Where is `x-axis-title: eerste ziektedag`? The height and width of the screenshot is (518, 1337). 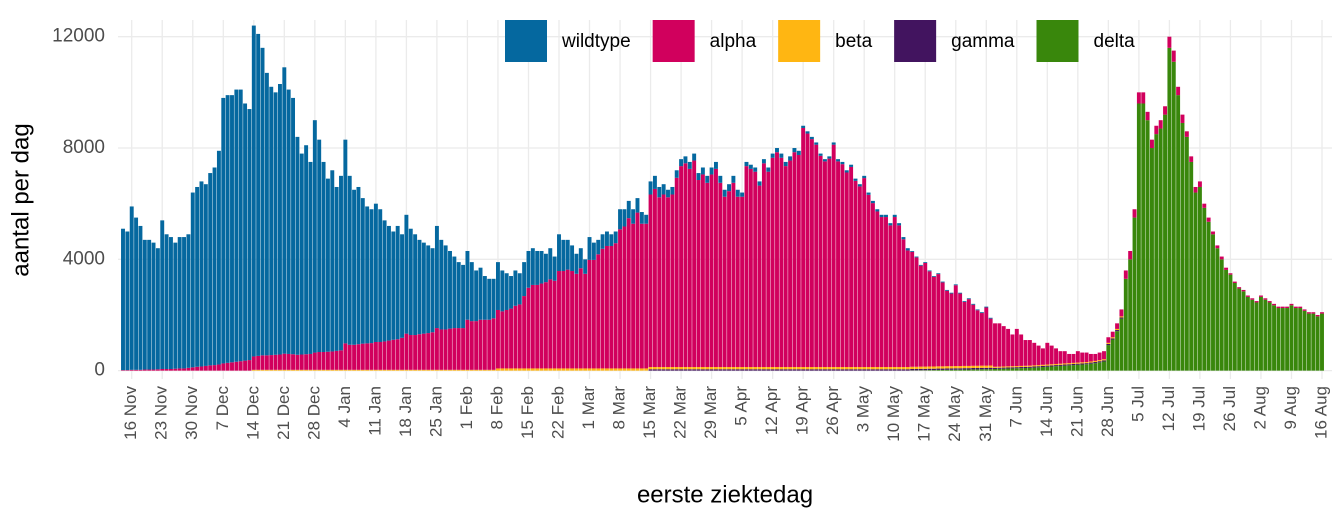
x-axis-title: eerste ziektedag is located at coordinates (725, 494).